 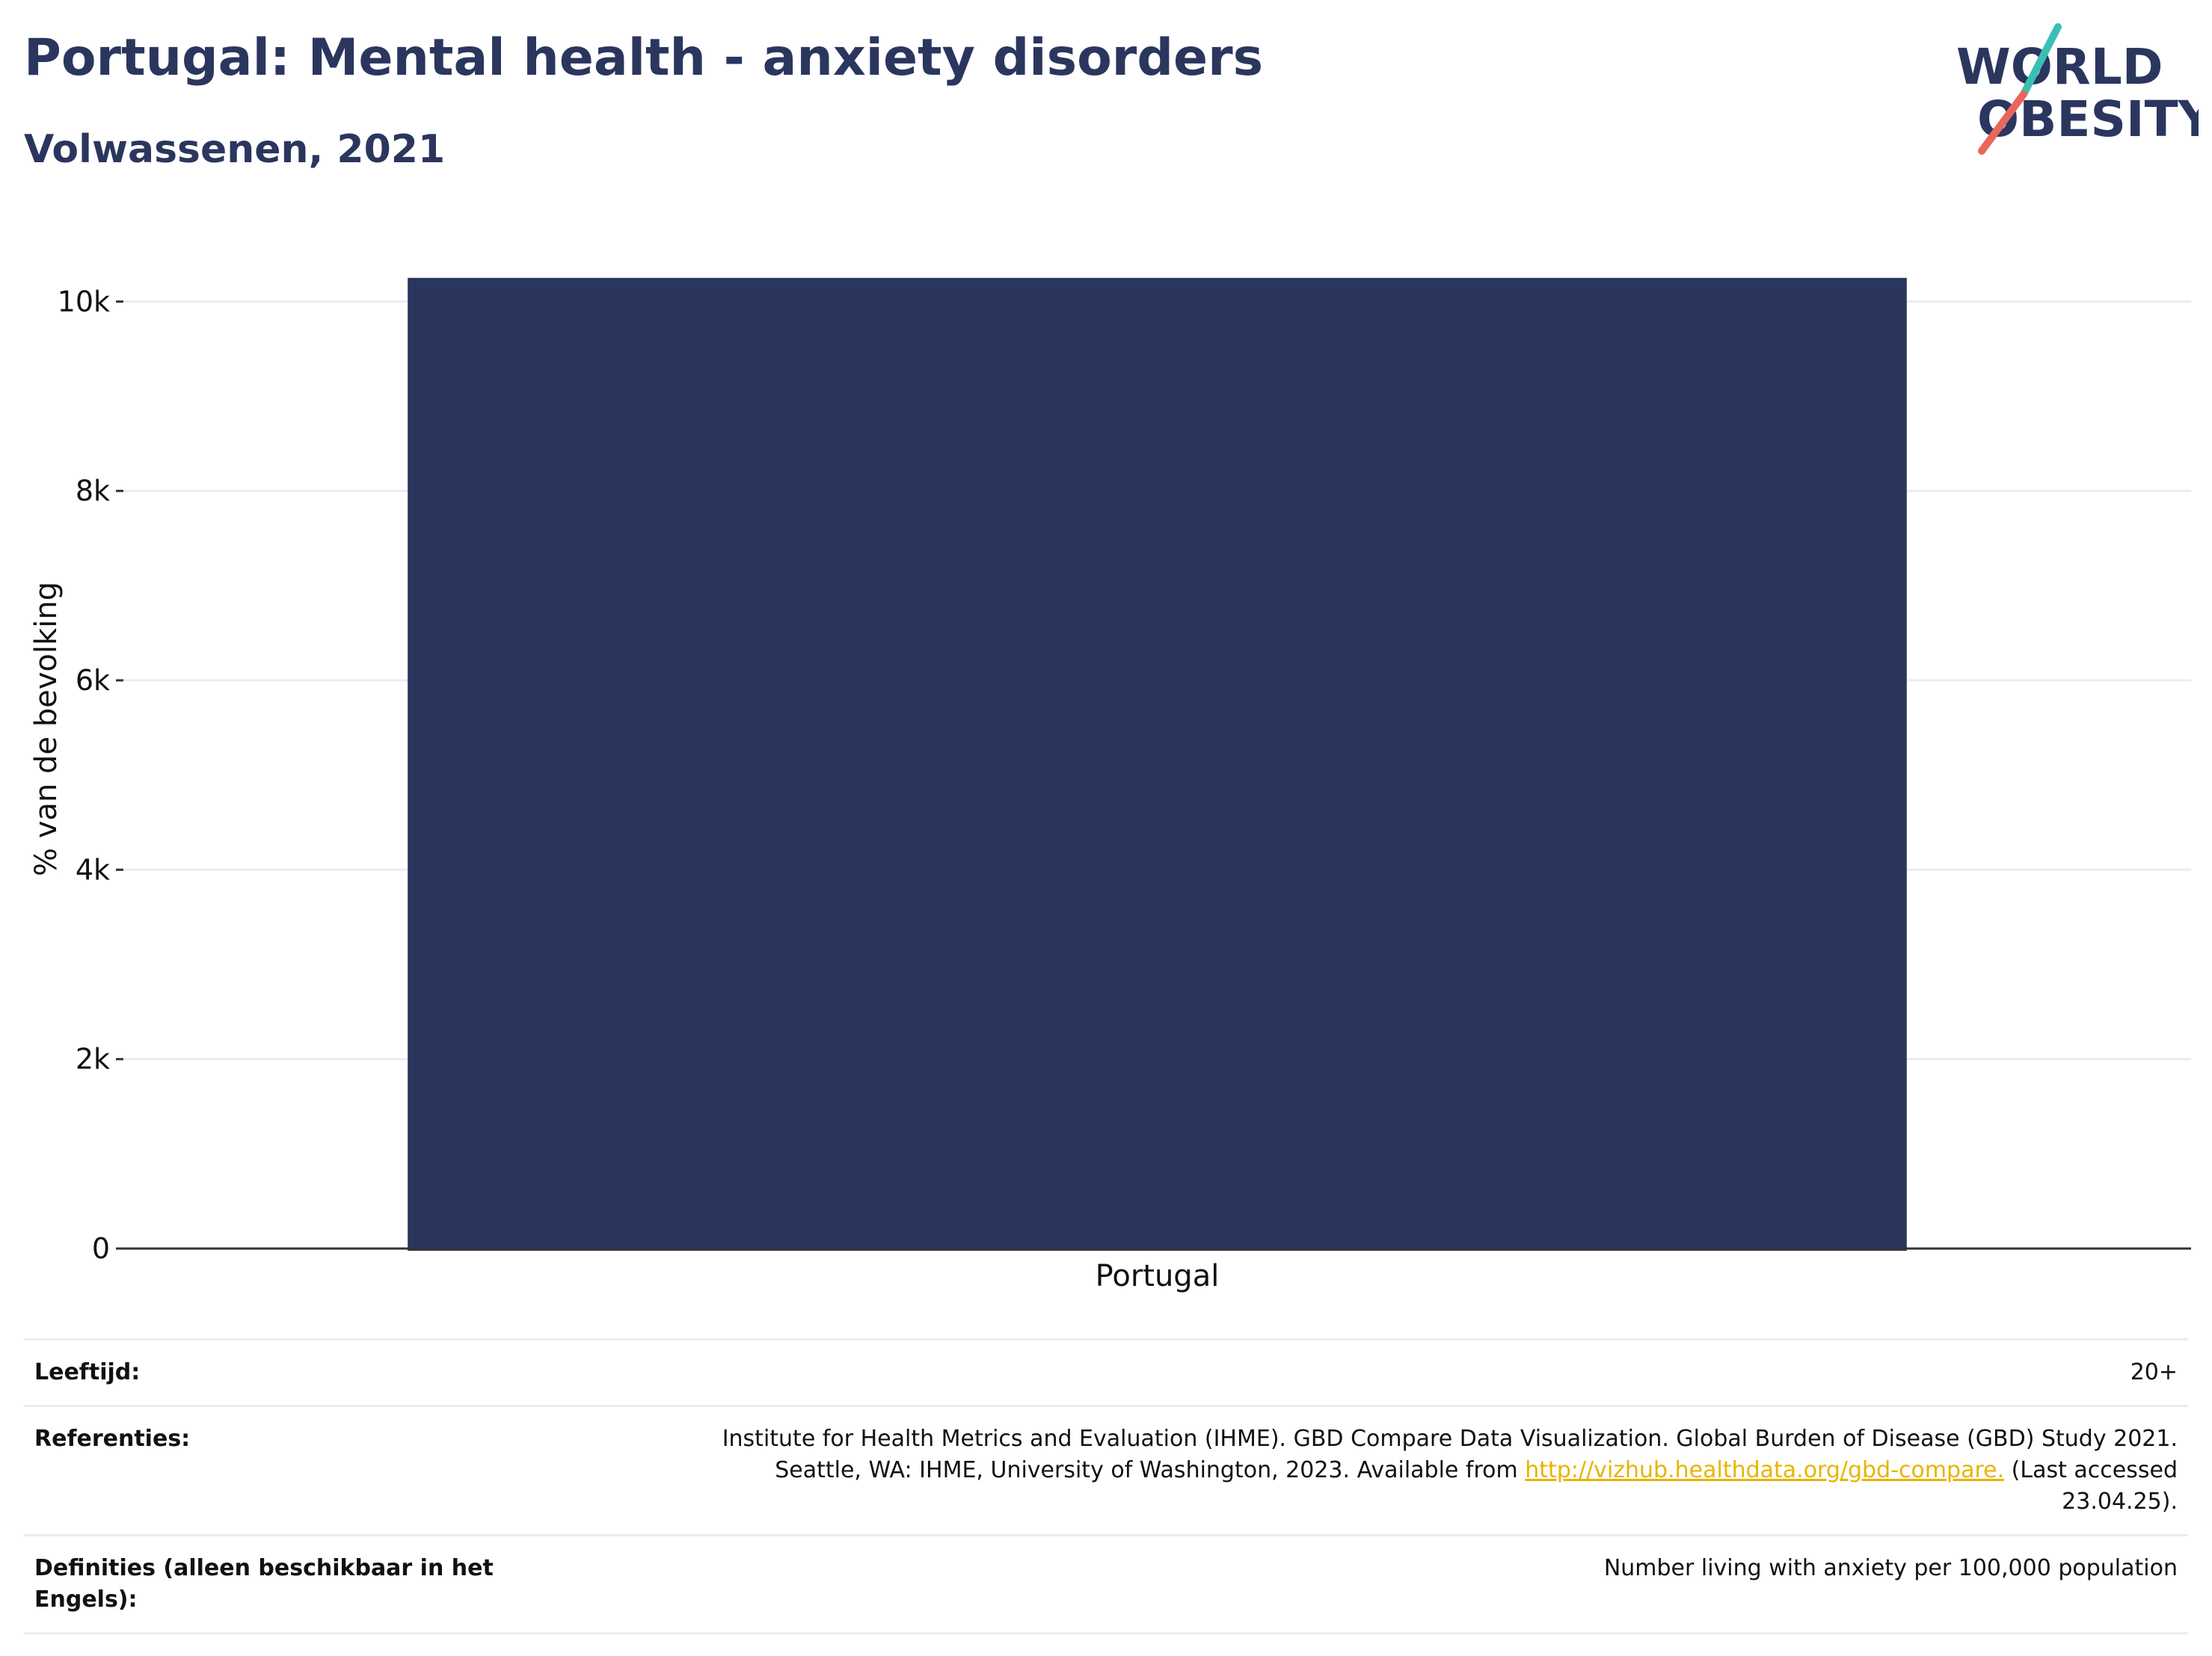 What do you see at coordinates (2091, 1470) in the screenshot?
I see `references-text-line2-end: (Last accessed` at bounding box center [2091, 1470].